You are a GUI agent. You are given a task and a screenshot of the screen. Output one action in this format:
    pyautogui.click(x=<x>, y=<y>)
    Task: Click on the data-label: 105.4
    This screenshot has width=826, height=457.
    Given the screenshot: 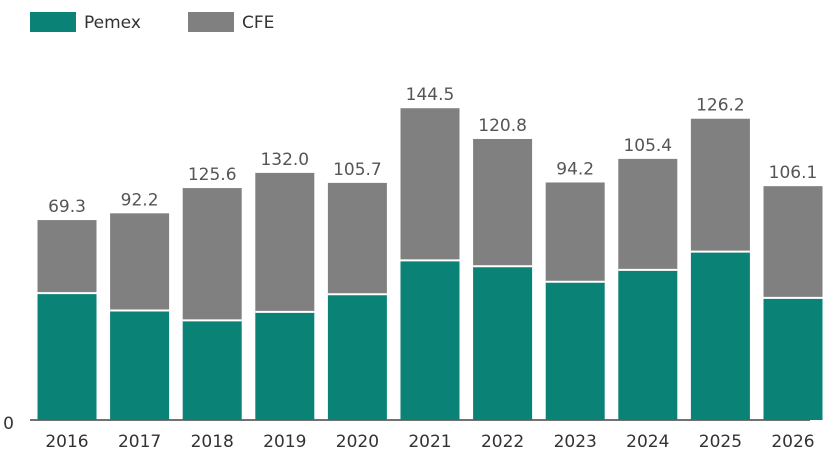 What is the action you would take?
    pyautogui.click(x=647, y=146)
    